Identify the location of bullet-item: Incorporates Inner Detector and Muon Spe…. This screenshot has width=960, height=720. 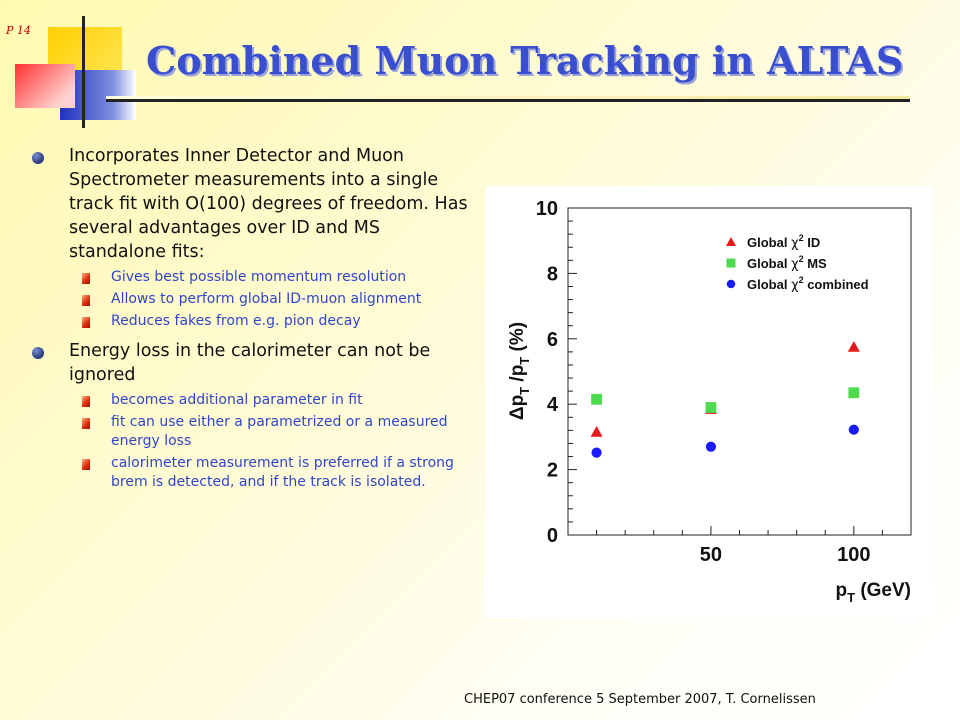
(252, 204).